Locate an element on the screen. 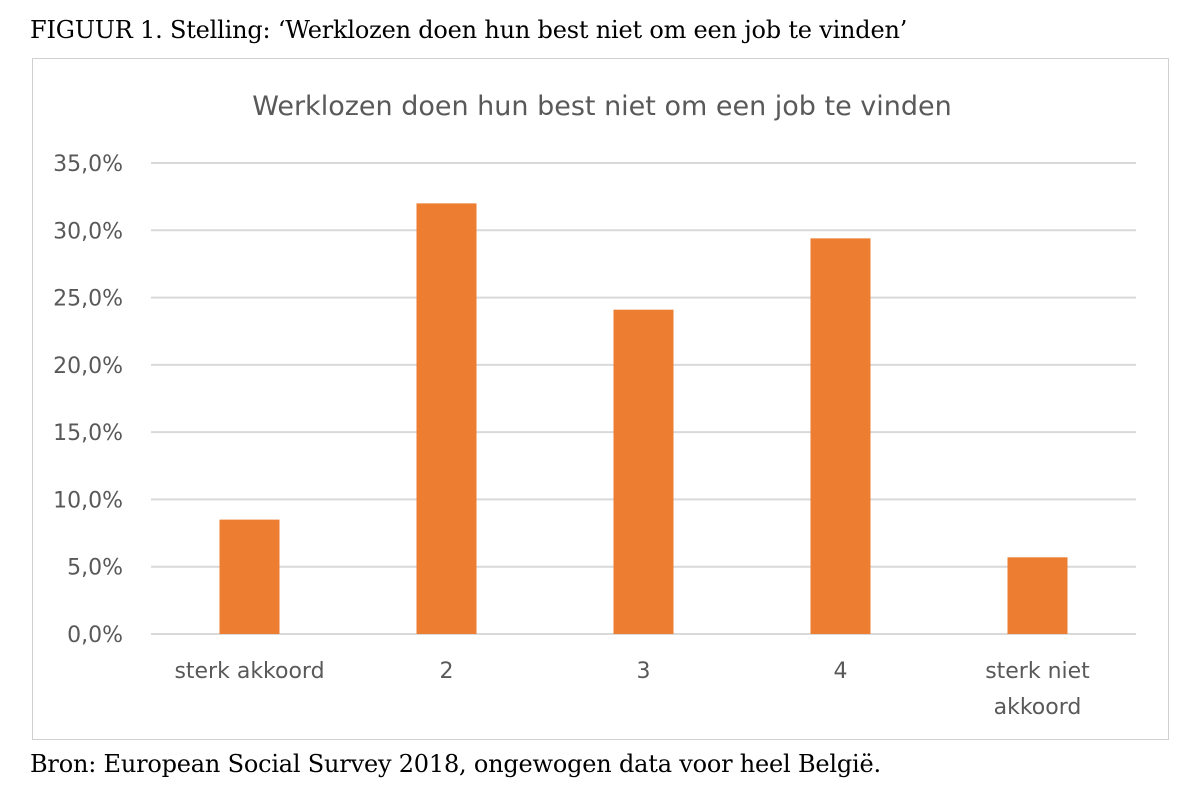 The width and height of the screenshot is (1200, 797). y-tick-label: 30,0% is located at coordinates (88, 231).